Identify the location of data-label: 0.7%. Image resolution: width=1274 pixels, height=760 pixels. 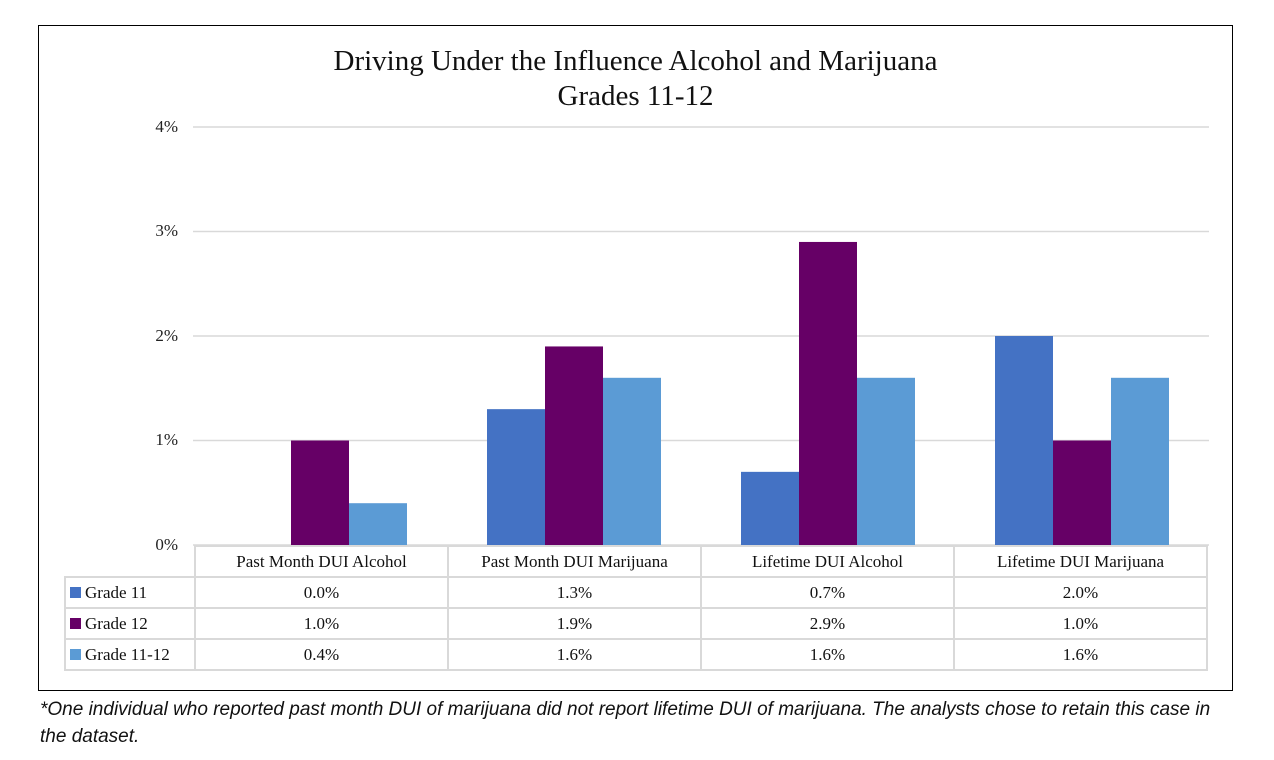
(827, 592).